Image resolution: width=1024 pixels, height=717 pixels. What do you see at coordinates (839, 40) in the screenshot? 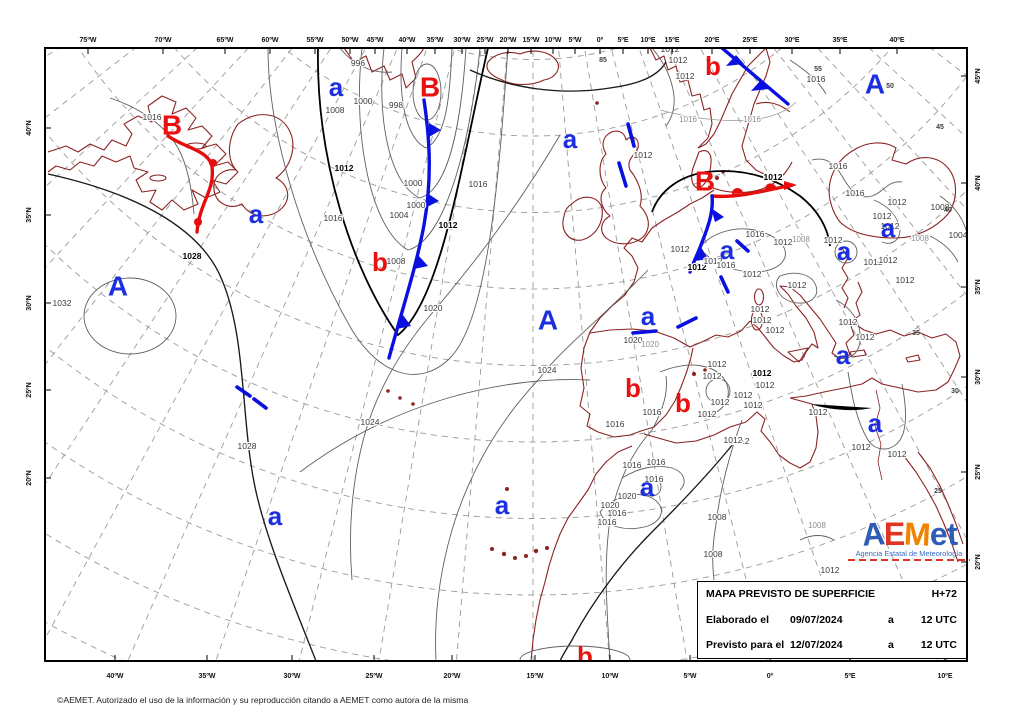
I see `axis-label: 35ºE` at bounding box center [839, 40].